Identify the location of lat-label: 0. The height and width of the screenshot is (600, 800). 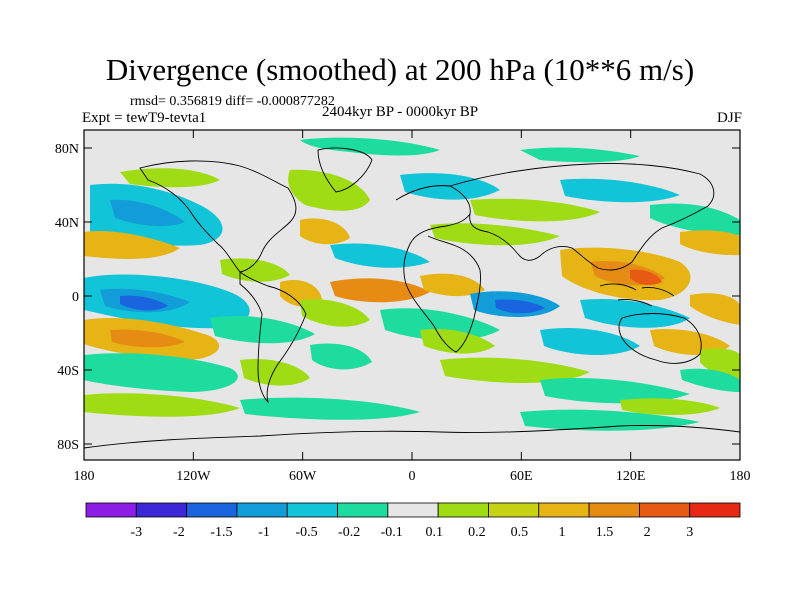
(75, 297).